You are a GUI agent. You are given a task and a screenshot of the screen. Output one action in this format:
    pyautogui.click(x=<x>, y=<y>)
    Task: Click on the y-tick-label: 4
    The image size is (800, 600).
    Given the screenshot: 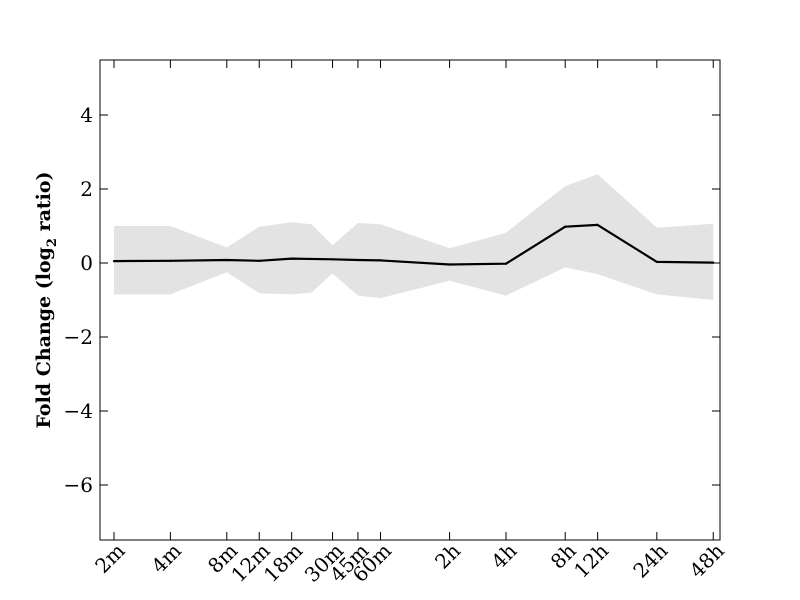 What is the action you would take?
    pyautogui.click(x=86, y=115)
    